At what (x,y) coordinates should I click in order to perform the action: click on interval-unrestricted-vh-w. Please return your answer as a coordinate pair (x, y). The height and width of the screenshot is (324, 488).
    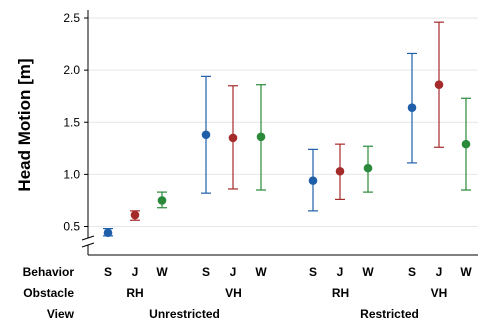
    Looking at the image, I should click on (261, 137).